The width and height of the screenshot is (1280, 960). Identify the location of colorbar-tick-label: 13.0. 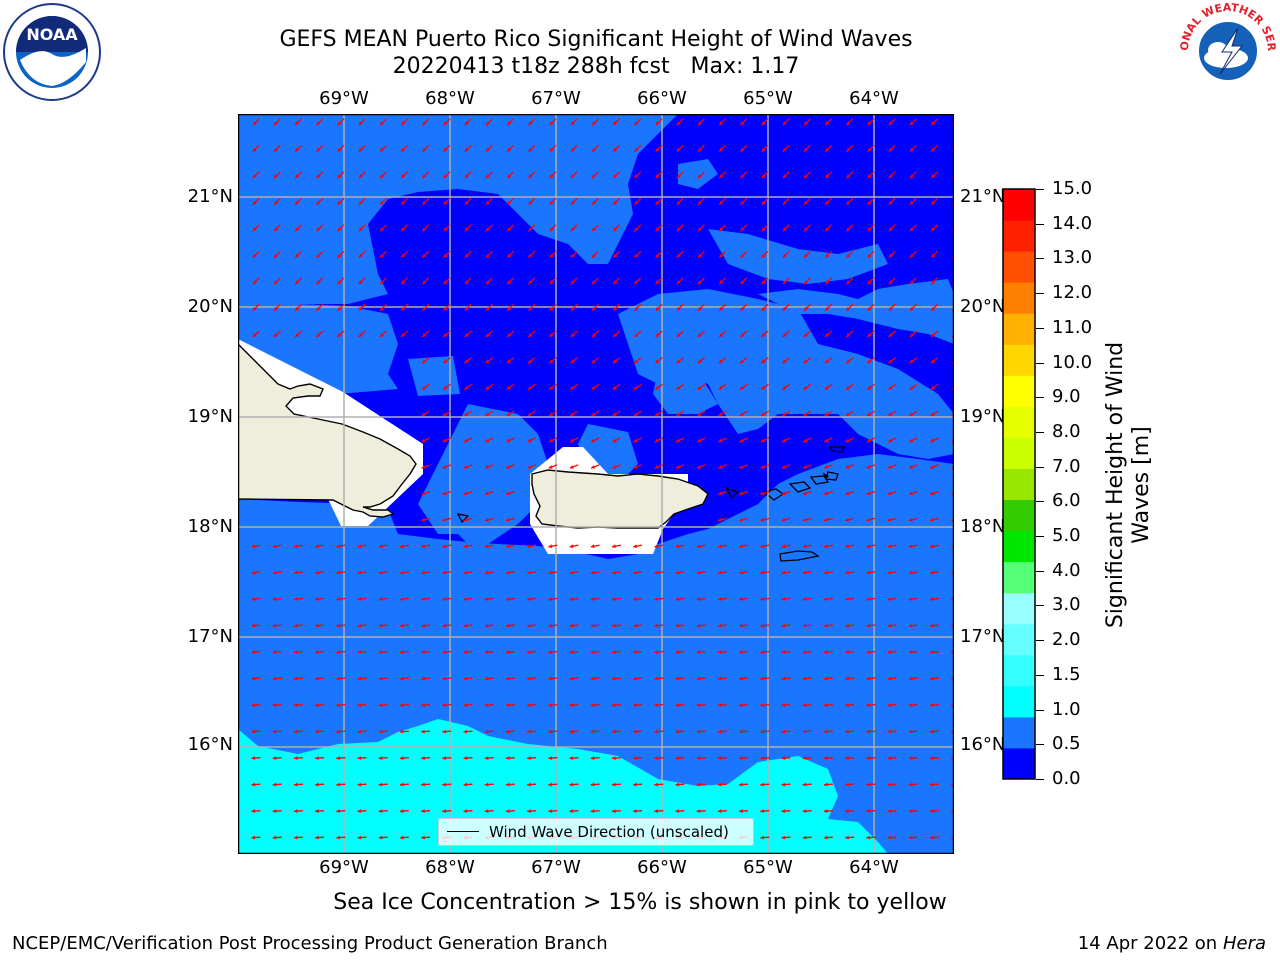
(1072, 258).